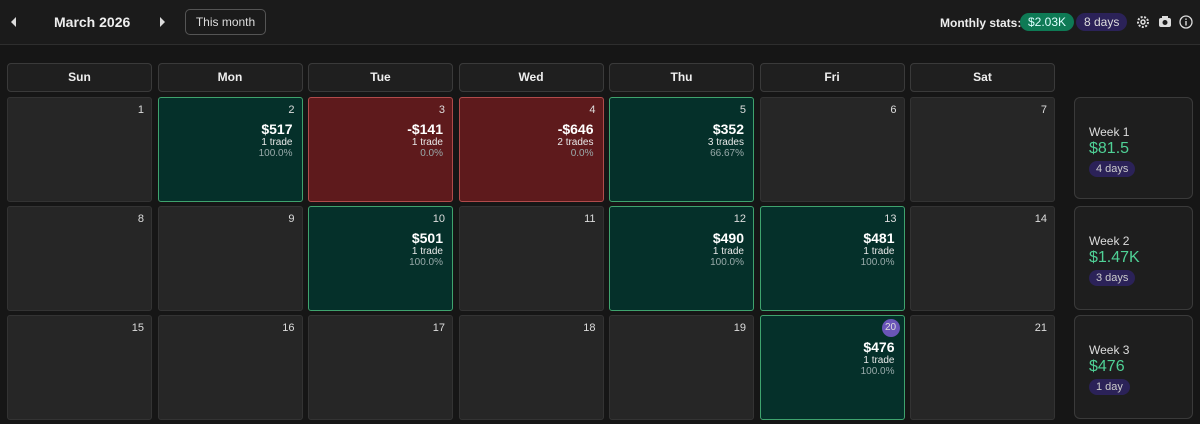  Describe the element at coordinates (1186, 22) in the screenshot. I see `info-icon` at that location.